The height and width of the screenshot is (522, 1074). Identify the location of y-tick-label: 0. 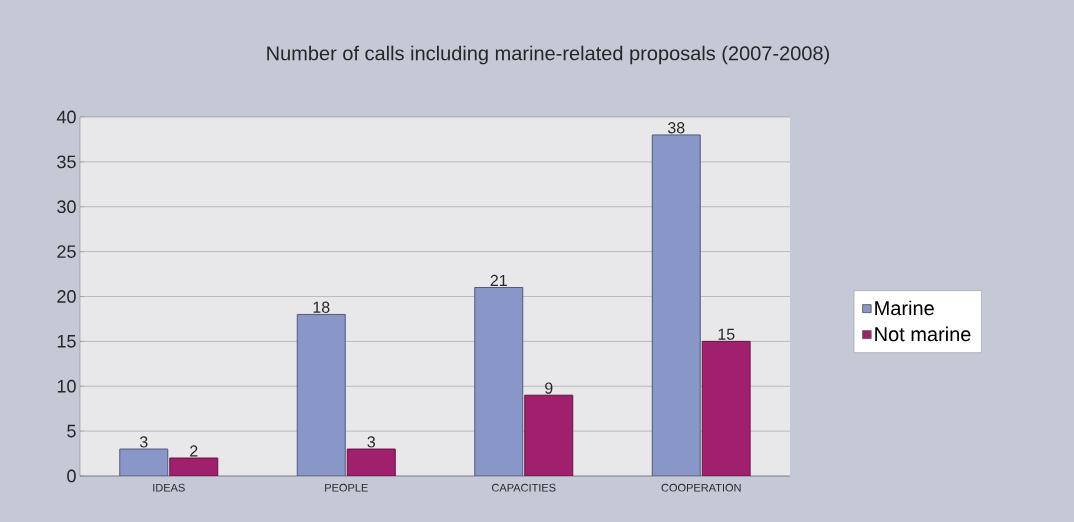
(71, 476).